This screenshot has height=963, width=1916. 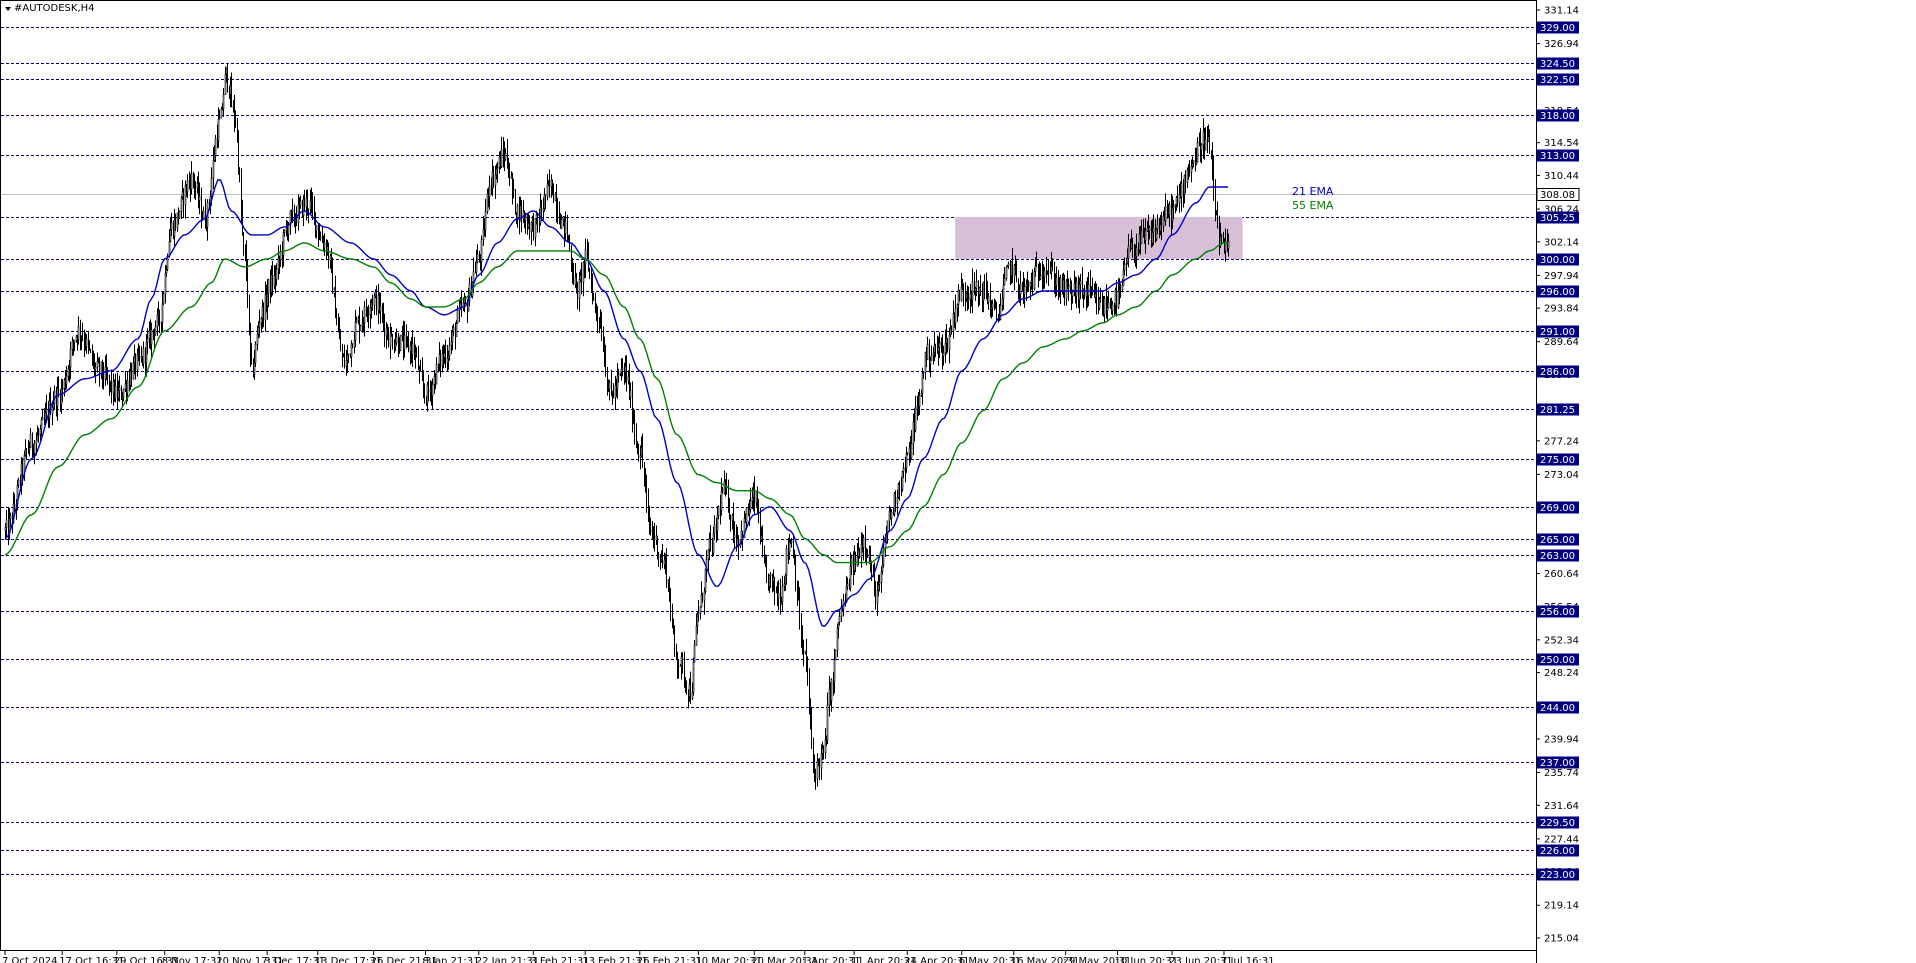 I want to click on x-tick-label: 20 Mar 20:31, so click(x=784, y=959).